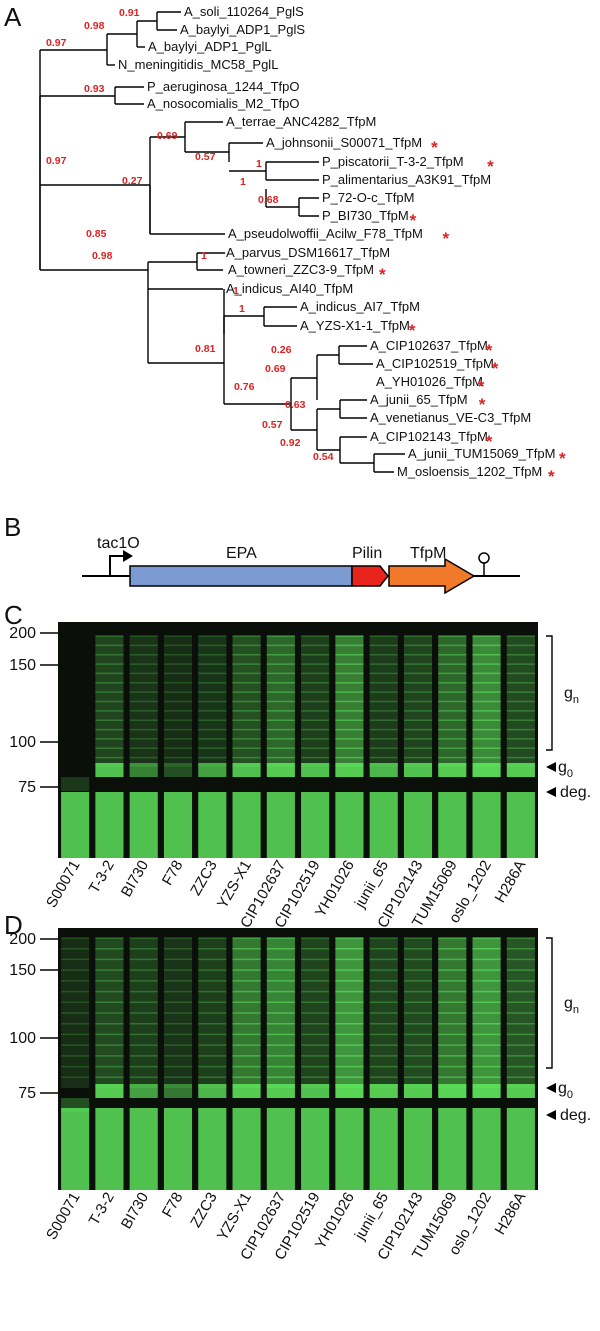  Describe the element at coordinates (94, 89) in the screenshot. I see `bootstrap-value: 0.93` at that location.